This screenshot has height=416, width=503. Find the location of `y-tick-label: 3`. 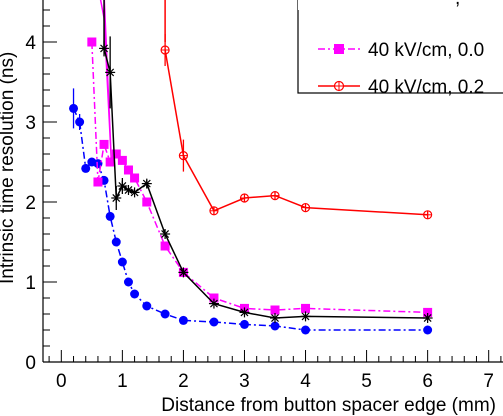

y-tick-label: 3 is located at coordinates (30, 123).